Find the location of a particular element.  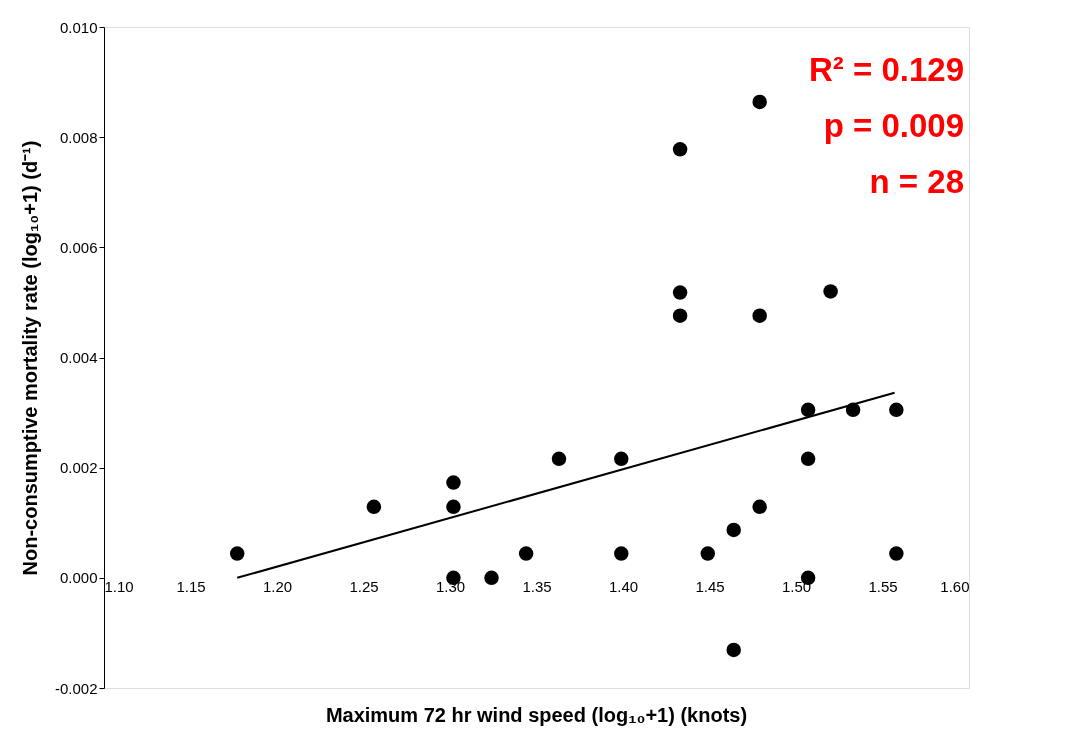

x-tick-label: 1.10 is located at coordinates (119, 587).